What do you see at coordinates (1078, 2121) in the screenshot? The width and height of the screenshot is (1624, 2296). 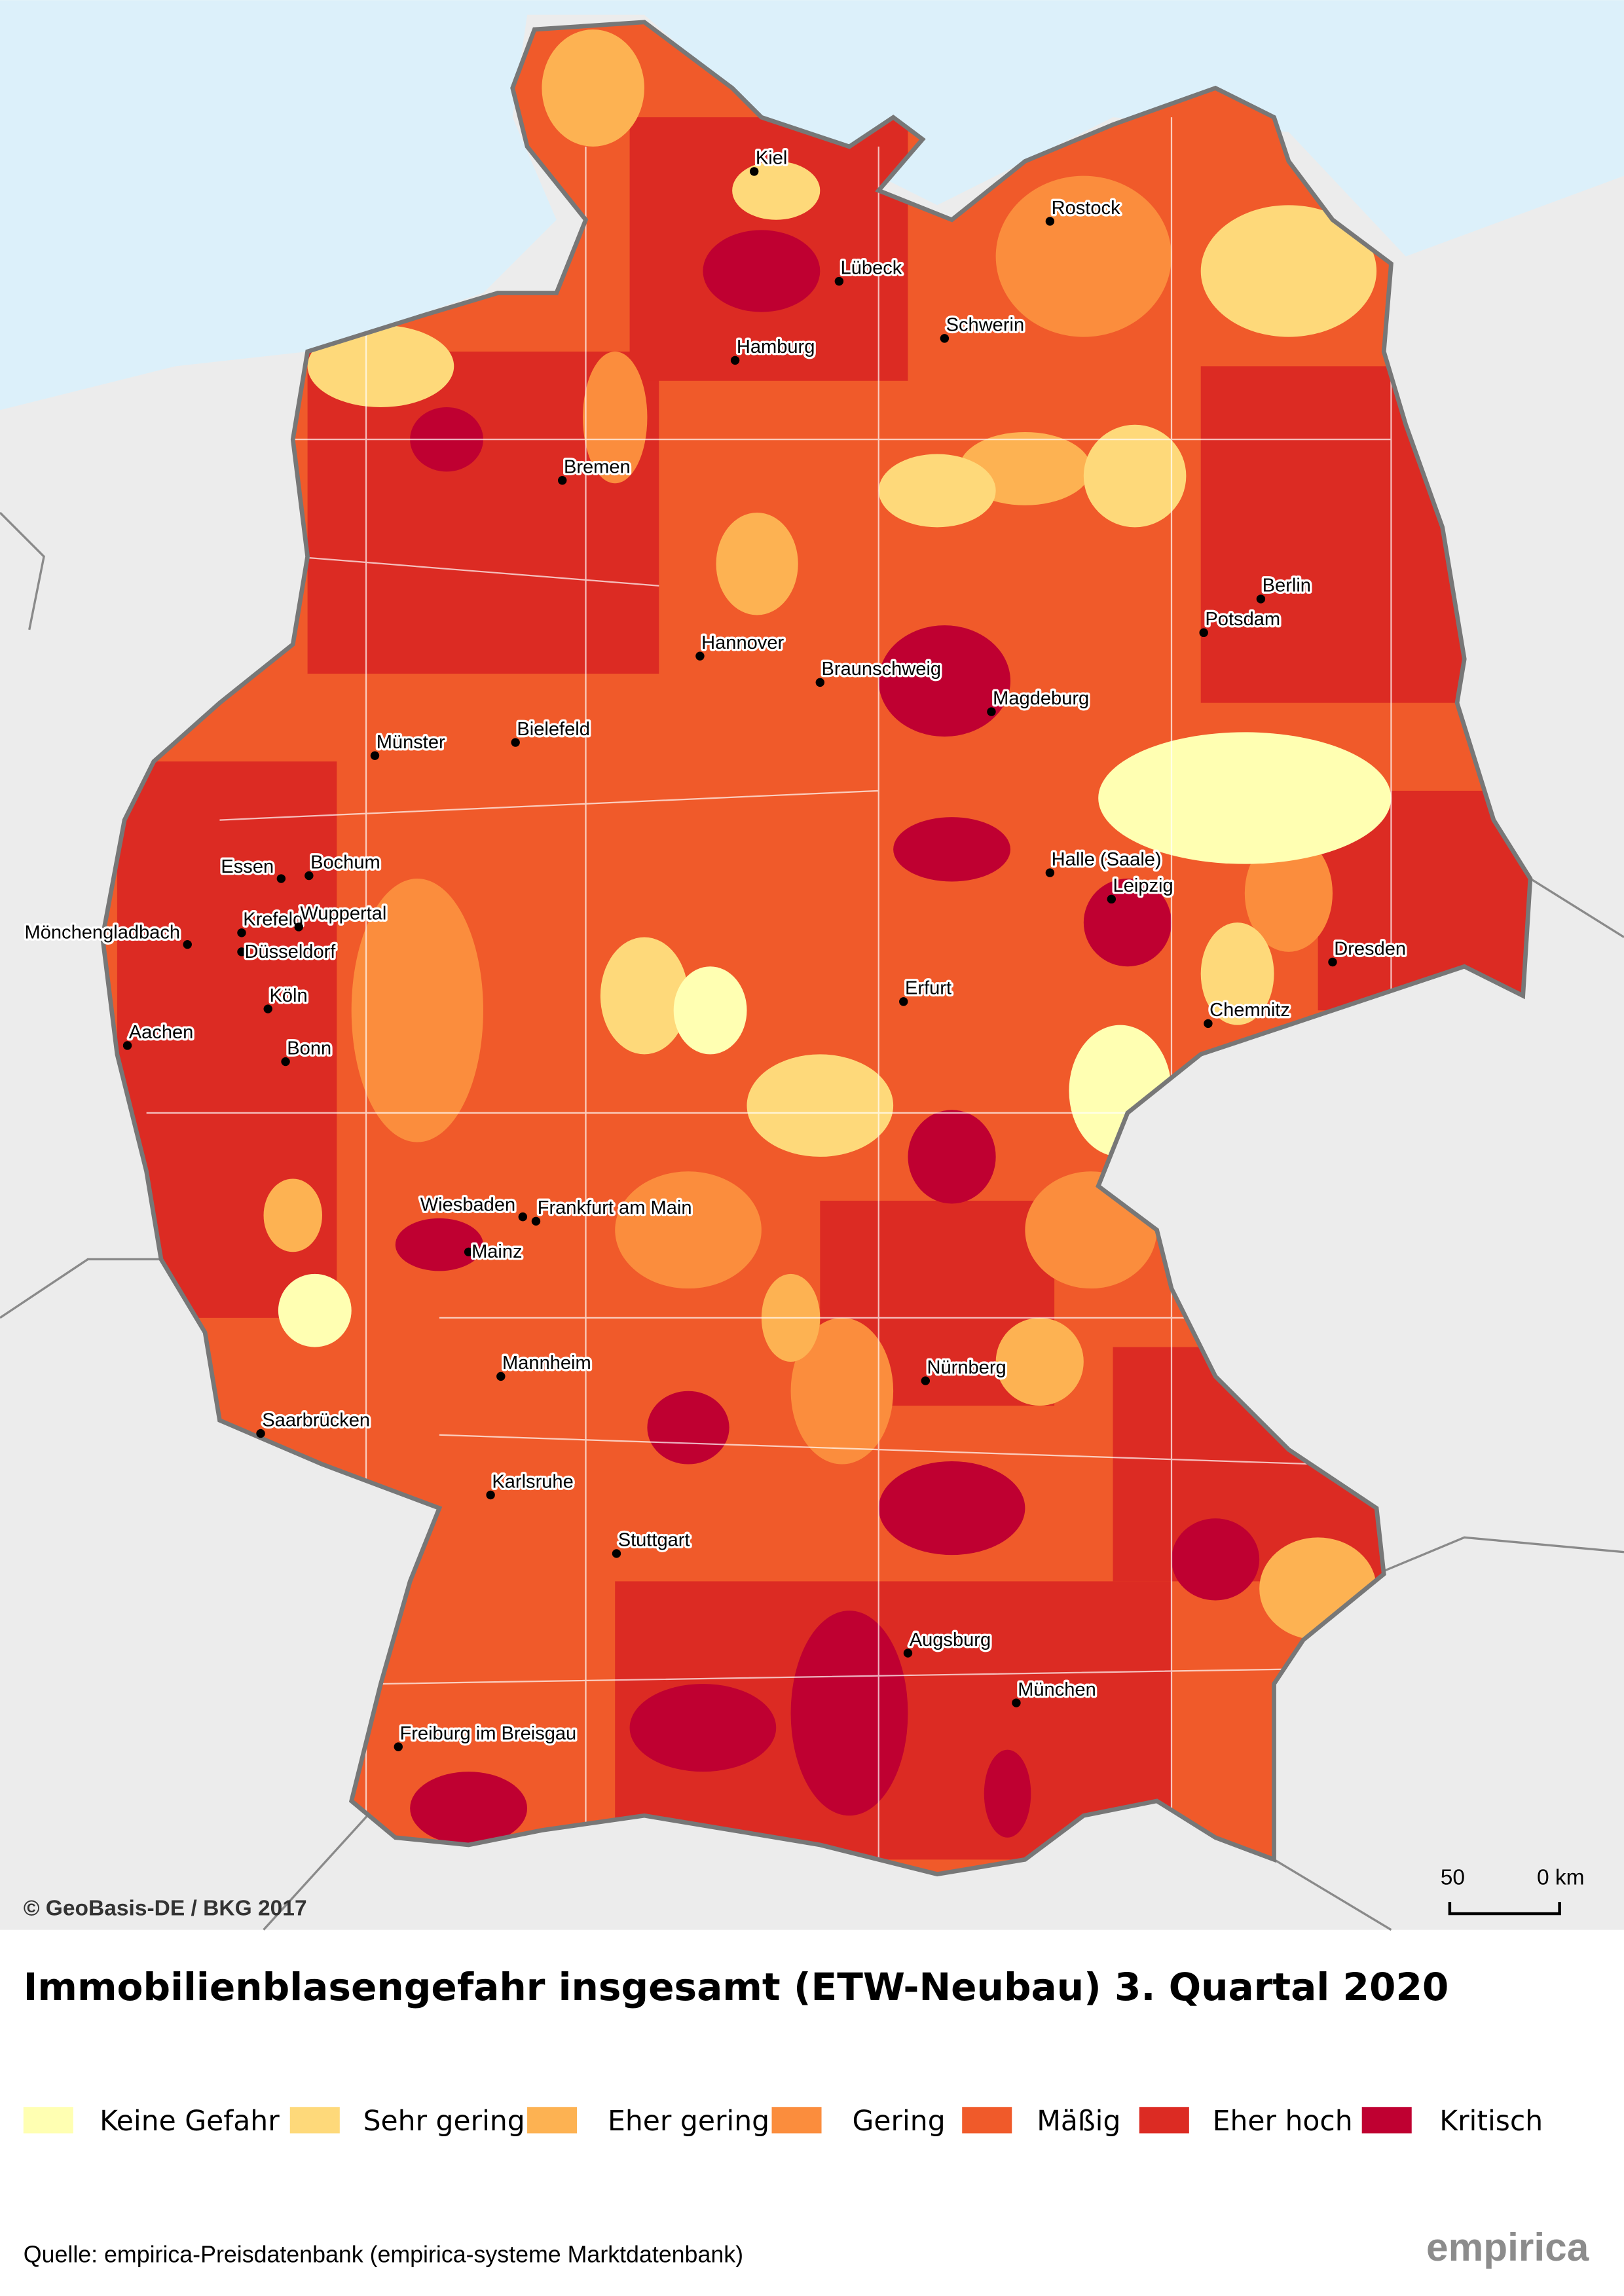 I see `legend-label: Mäßig` at bounding box center [1078, 2121].